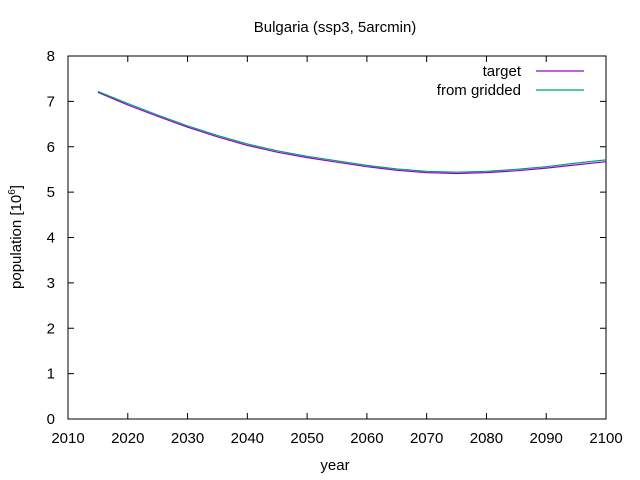 The width and height of the screenshot is (640, 480). Describe the element at coordinates (16, 187) in the screenshot. I see `y-axis-label-suffix: ]` at that location.